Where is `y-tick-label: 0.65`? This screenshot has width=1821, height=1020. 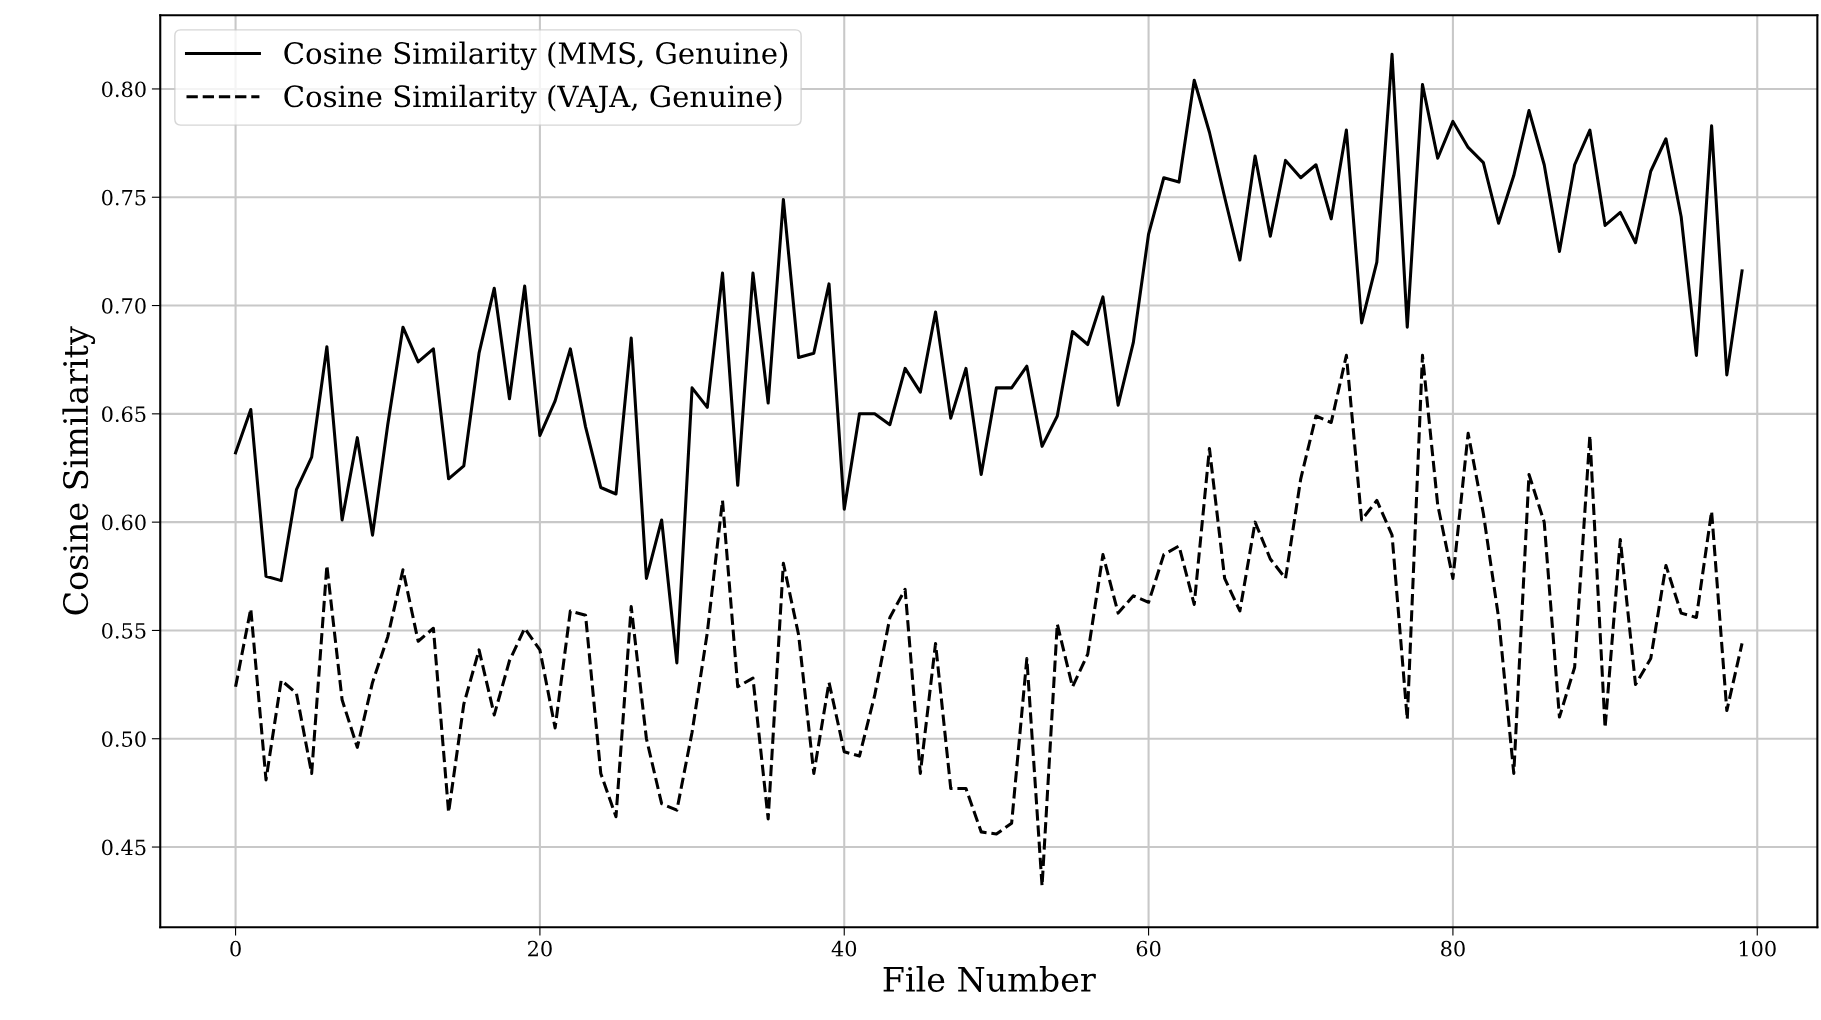
y-tick-label: 0.65 is located at coordinates (124, 414).